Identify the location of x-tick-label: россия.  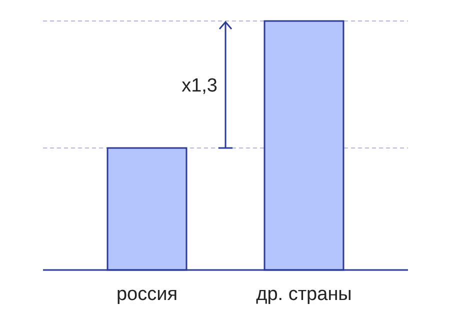
(147, 294).